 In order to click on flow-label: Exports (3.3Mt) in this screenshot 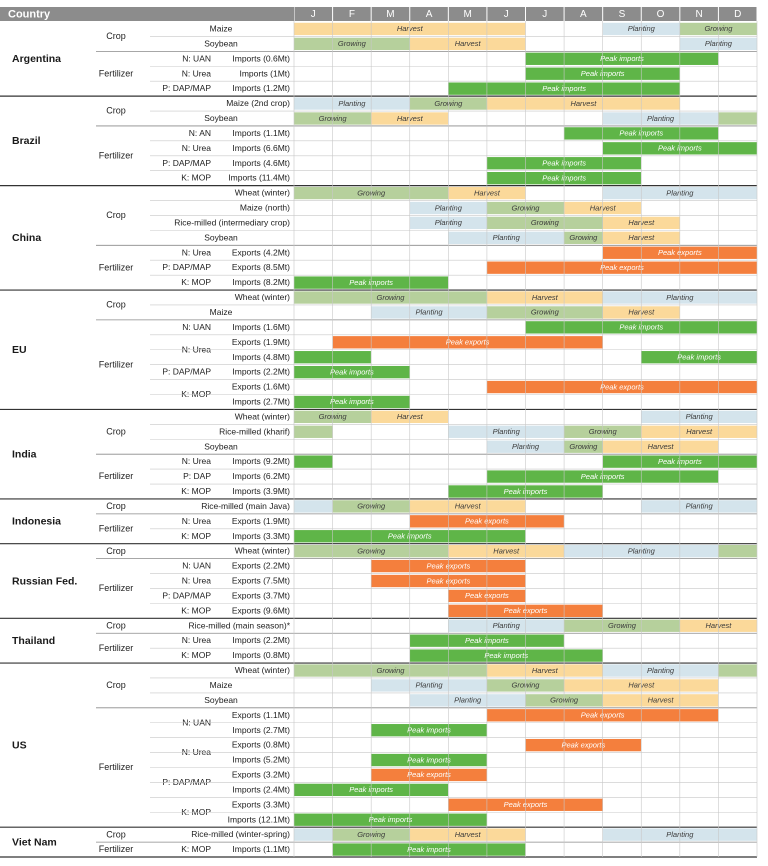, I will do `click(261, 804)`.